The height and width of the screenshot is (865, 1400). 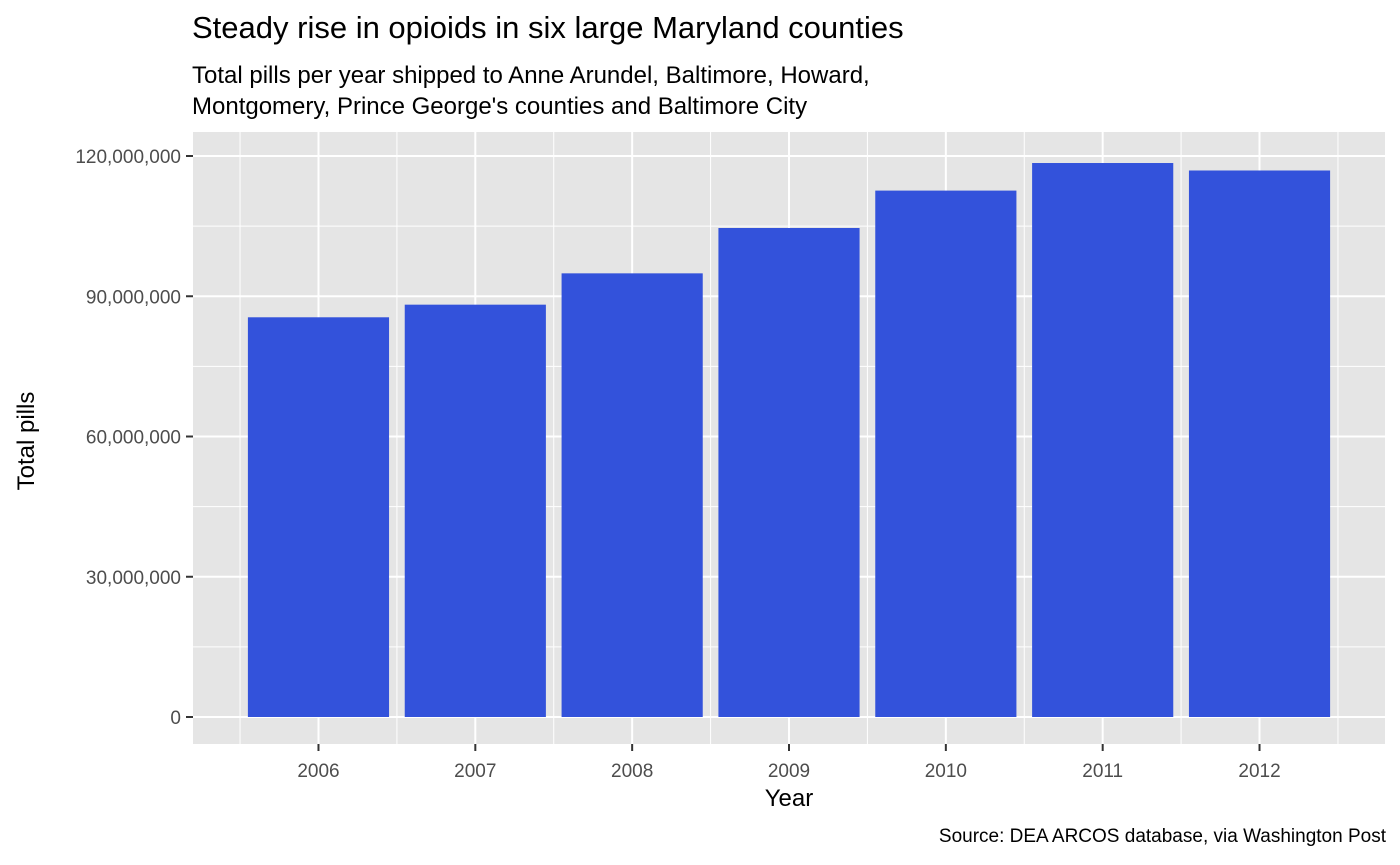 I want to click on y-tick-label: 90,000,000, so click(x=133, y=297).